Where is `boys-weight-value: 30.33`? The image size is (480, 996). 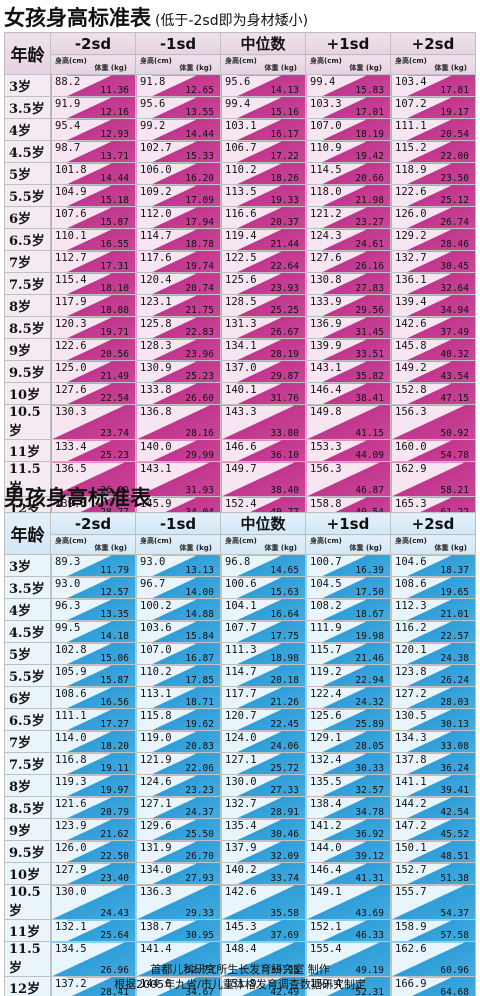 boys-weight-value: 30.33 is located at coordinates (369, 768).